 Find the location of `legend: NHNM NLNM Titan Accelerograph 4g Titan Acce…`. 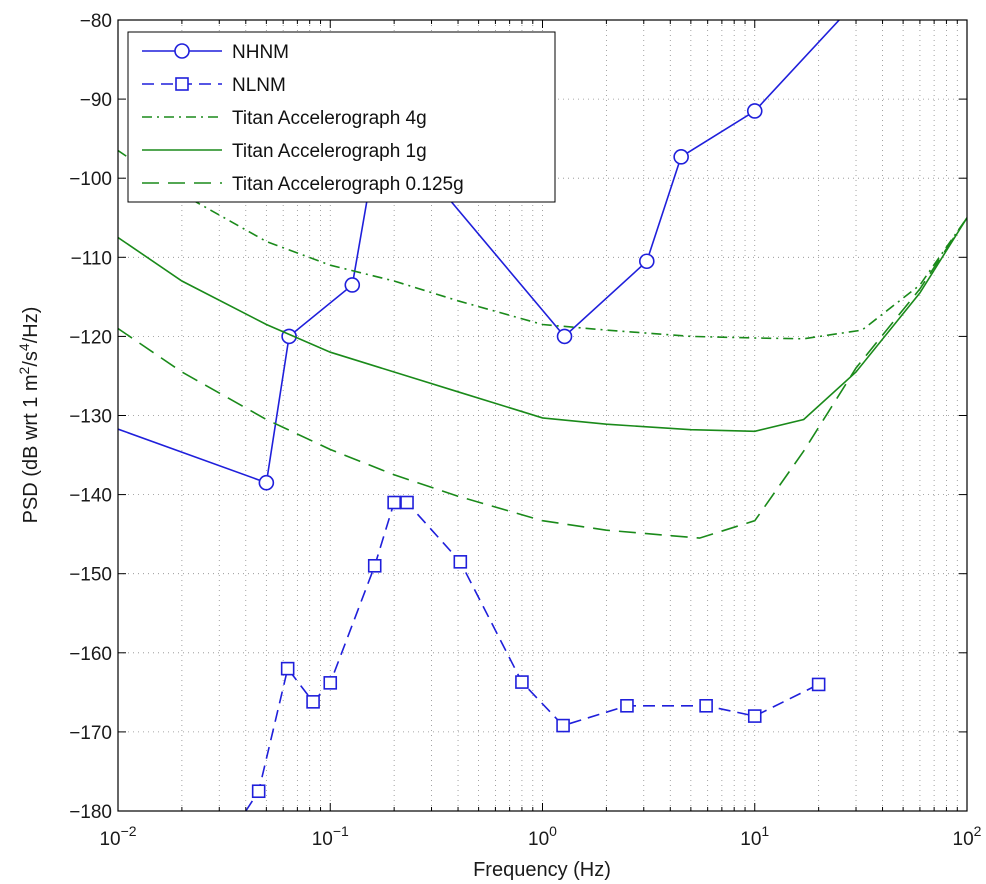

legend: NHNM NLNM Titan Accelerograph 4g Titan Acce… is located at coordinates (341, 117).